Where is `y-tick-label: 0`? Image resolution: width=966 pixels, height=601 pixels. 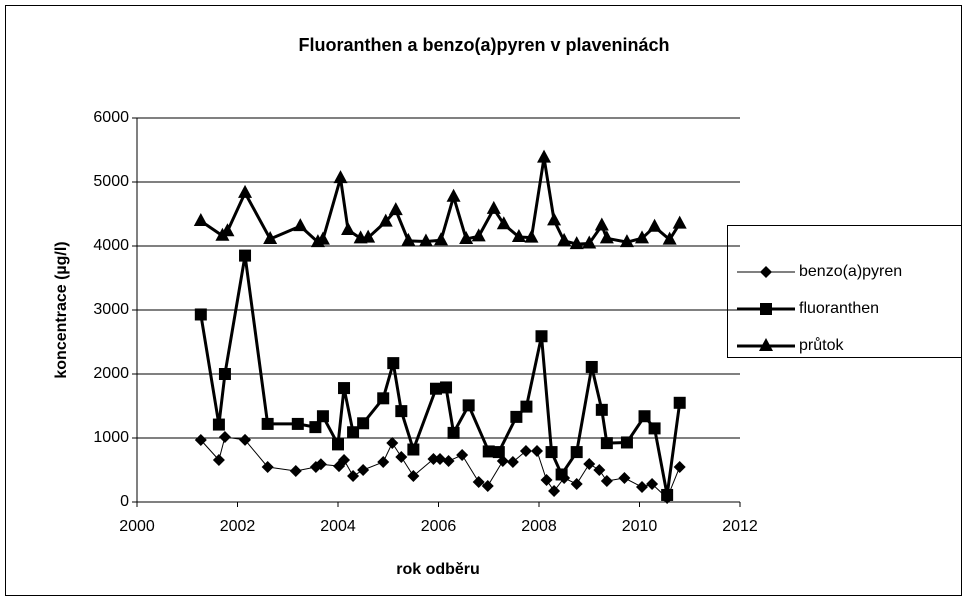
y-tick-label: 0 is located at coordinates (124, 501).